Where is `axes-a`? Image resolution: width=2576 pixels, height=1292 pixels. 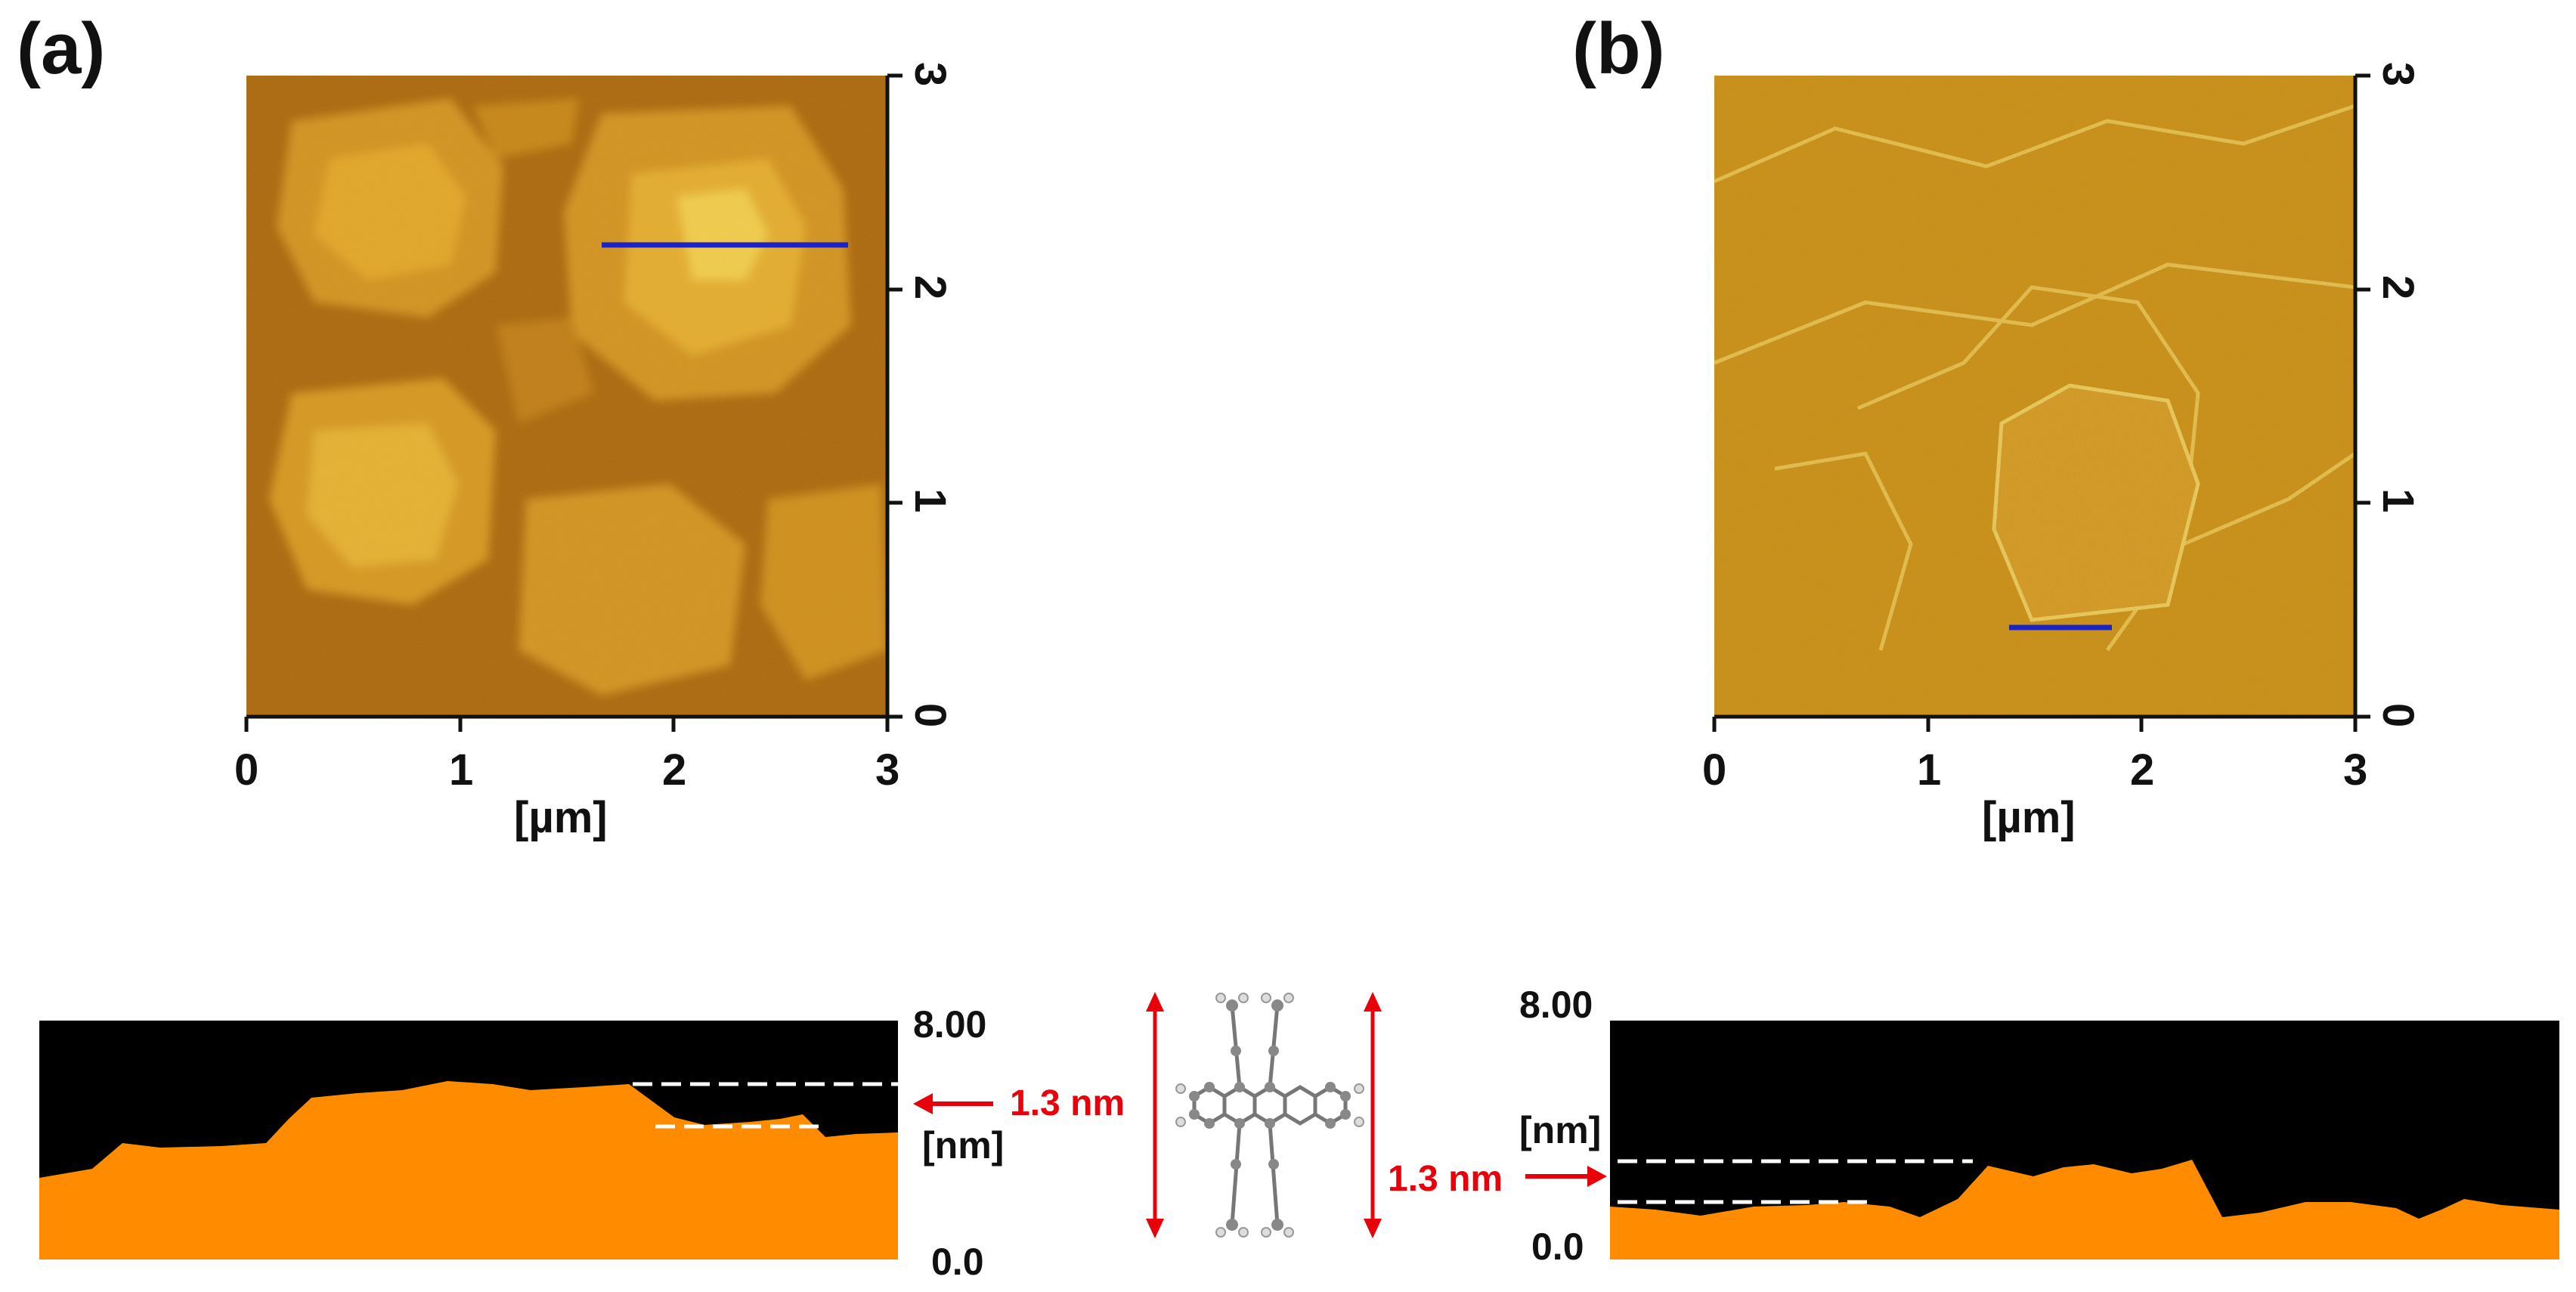
axes-a is located at coordinates (573, 402).